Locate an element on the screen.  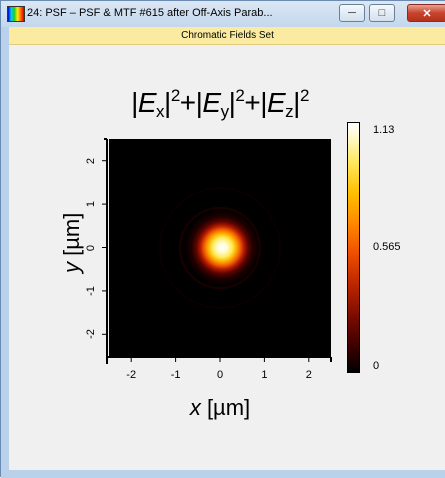
minimize-icon: ─ is located at coordinates (352, 13).